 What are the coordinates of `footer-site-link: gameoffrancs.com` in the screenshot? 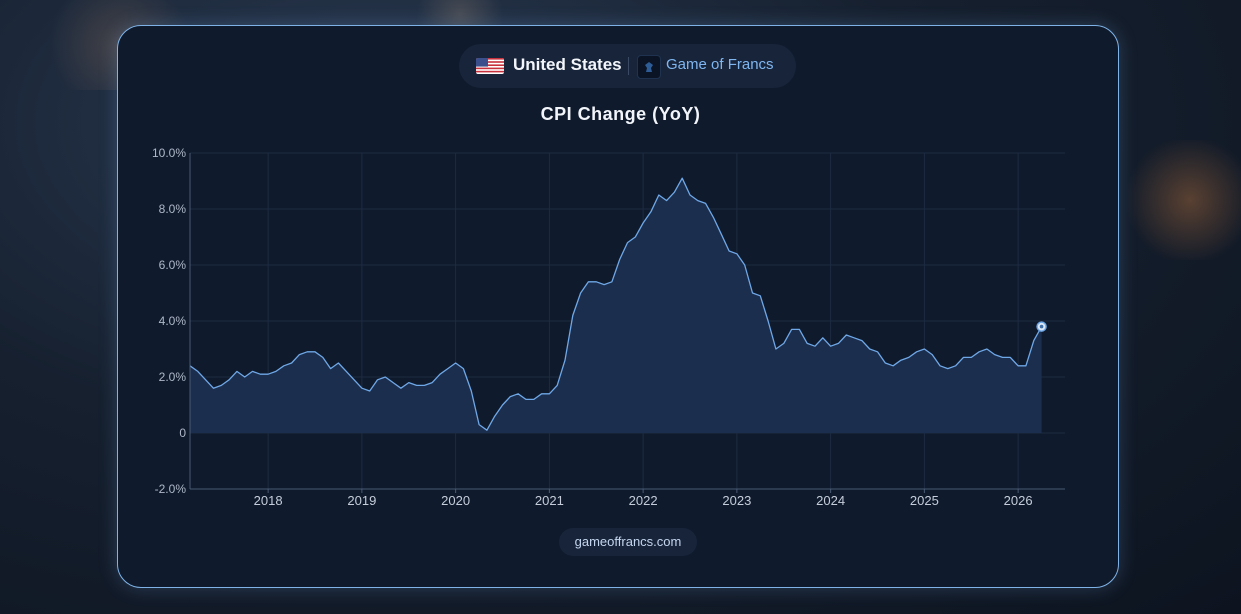 It's located at (628, 542).